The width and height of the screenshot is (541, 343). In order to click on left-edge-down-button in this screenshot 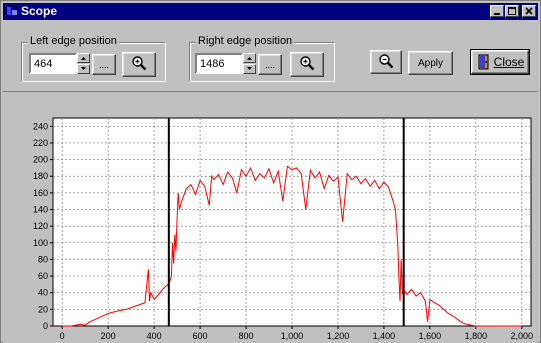, I will do `click(83, 69)`.